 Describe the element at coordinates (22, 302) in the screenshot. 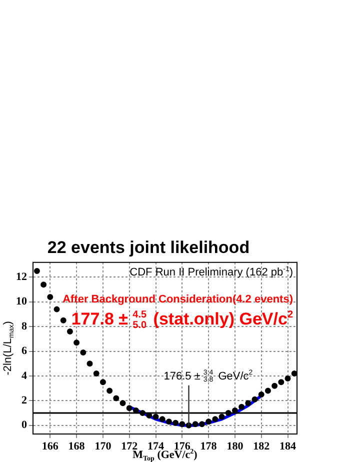

I see `y-tick-label: 10` at that location.